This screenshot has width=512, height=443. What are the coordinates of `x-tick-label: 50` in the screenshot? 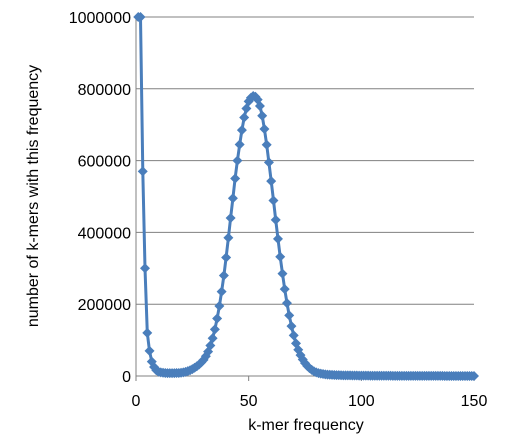 It's located at (249, 401).